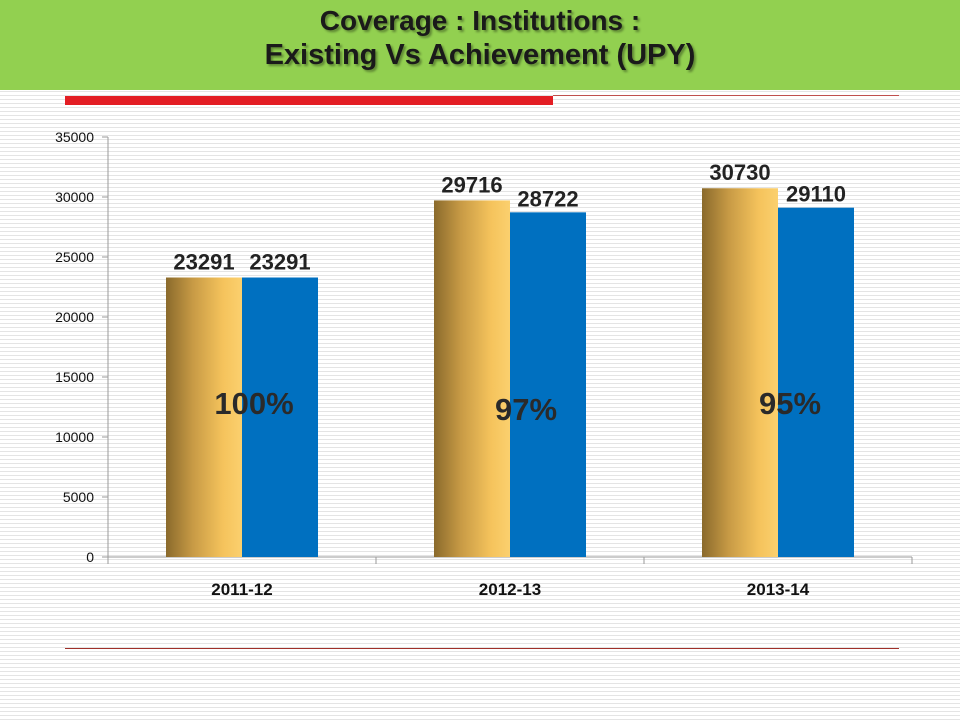  I want to click on percentage-annotation: 100%, so click(253, 403).